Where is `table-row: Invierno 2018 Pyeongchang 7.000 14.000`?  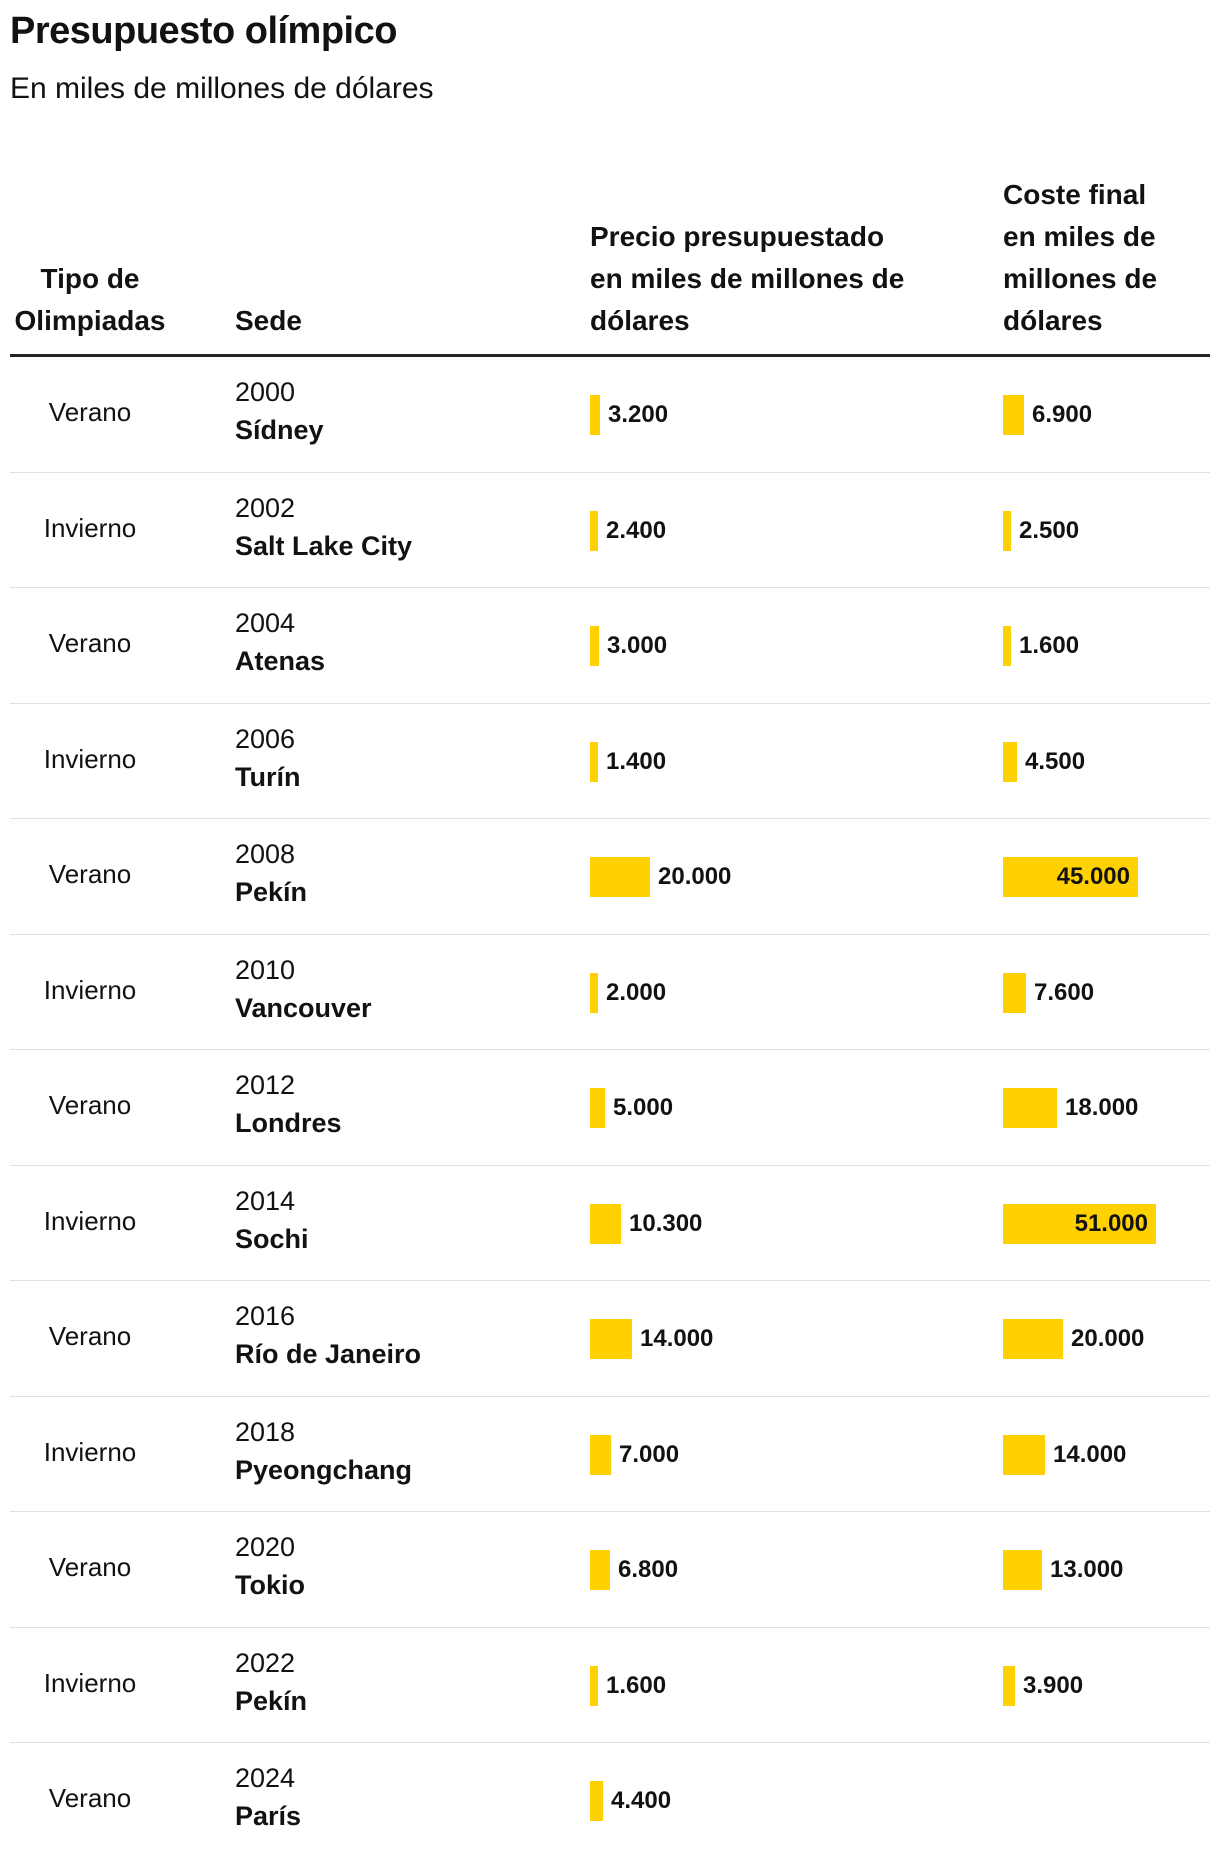 table-row: Invierno 2018 Pyeongchang 7.000 14.000 is located at coordinates (610, 1454).